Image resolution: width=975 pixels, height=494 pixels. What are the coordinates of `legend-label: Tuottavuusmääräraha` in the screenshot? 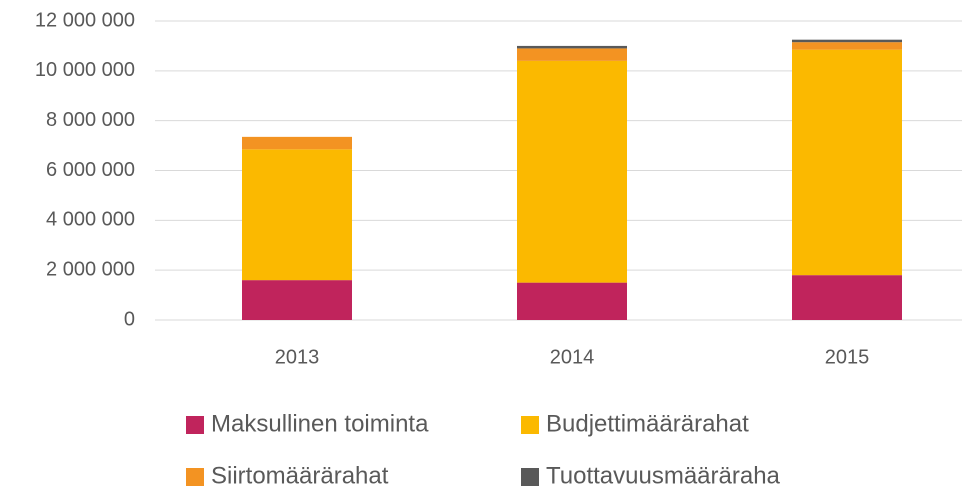 It's located at (663, 475).